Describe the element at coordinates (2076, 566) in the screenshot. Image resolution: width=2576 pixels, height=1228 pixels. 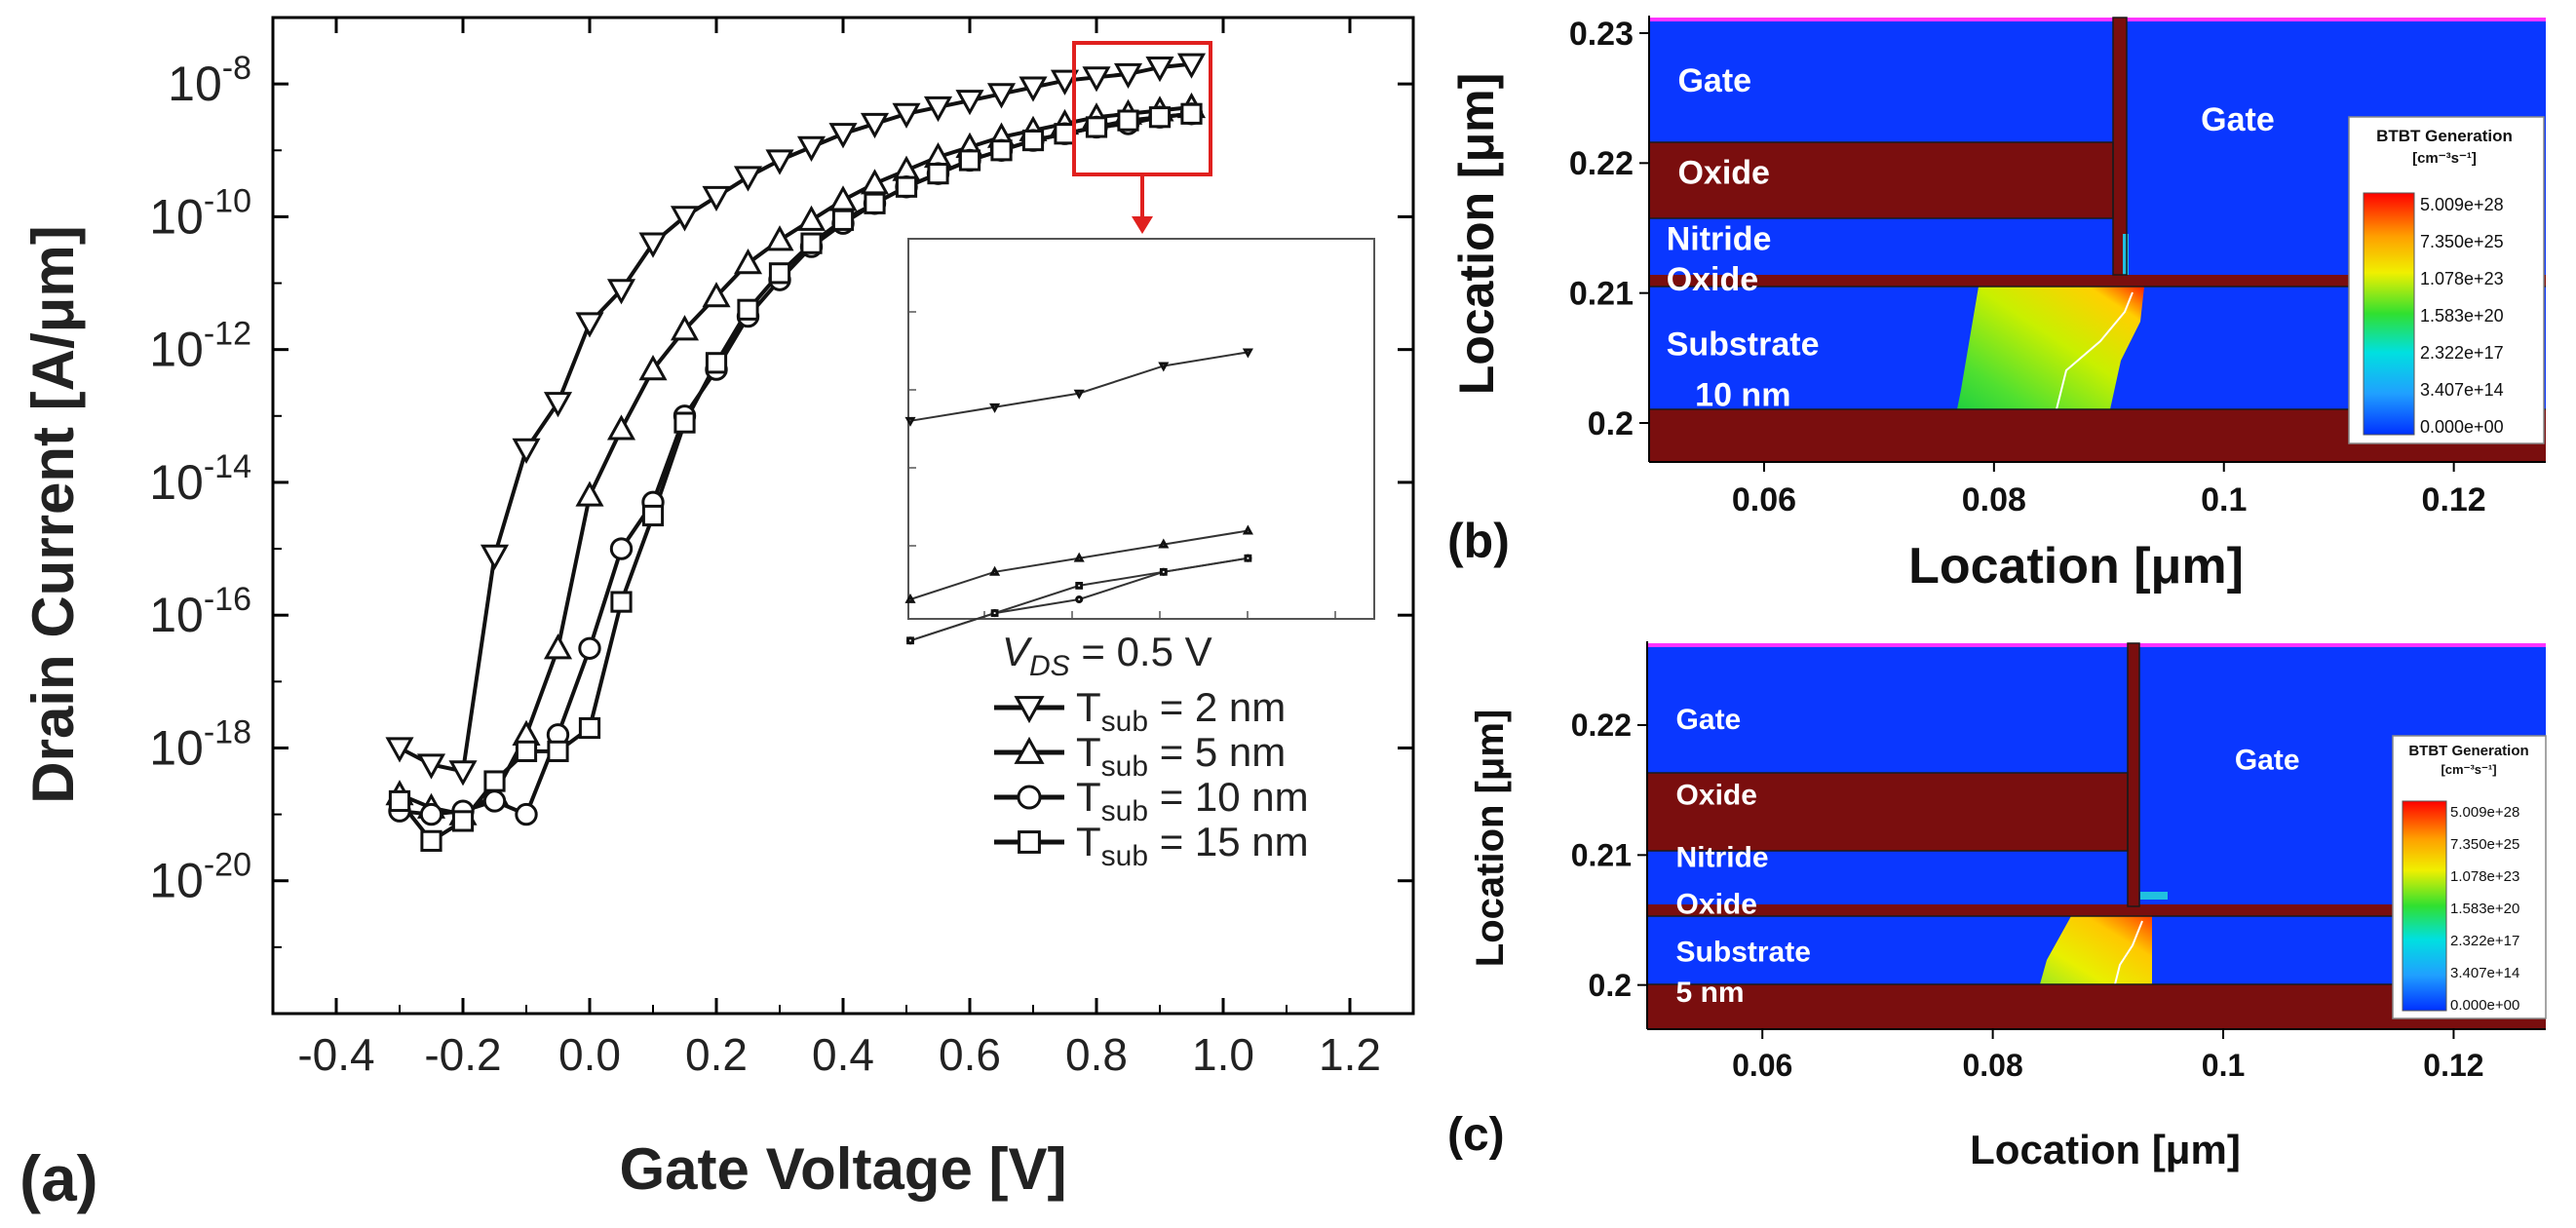
I see `panel-b-x-axis-label: Location [μm]` at that location.